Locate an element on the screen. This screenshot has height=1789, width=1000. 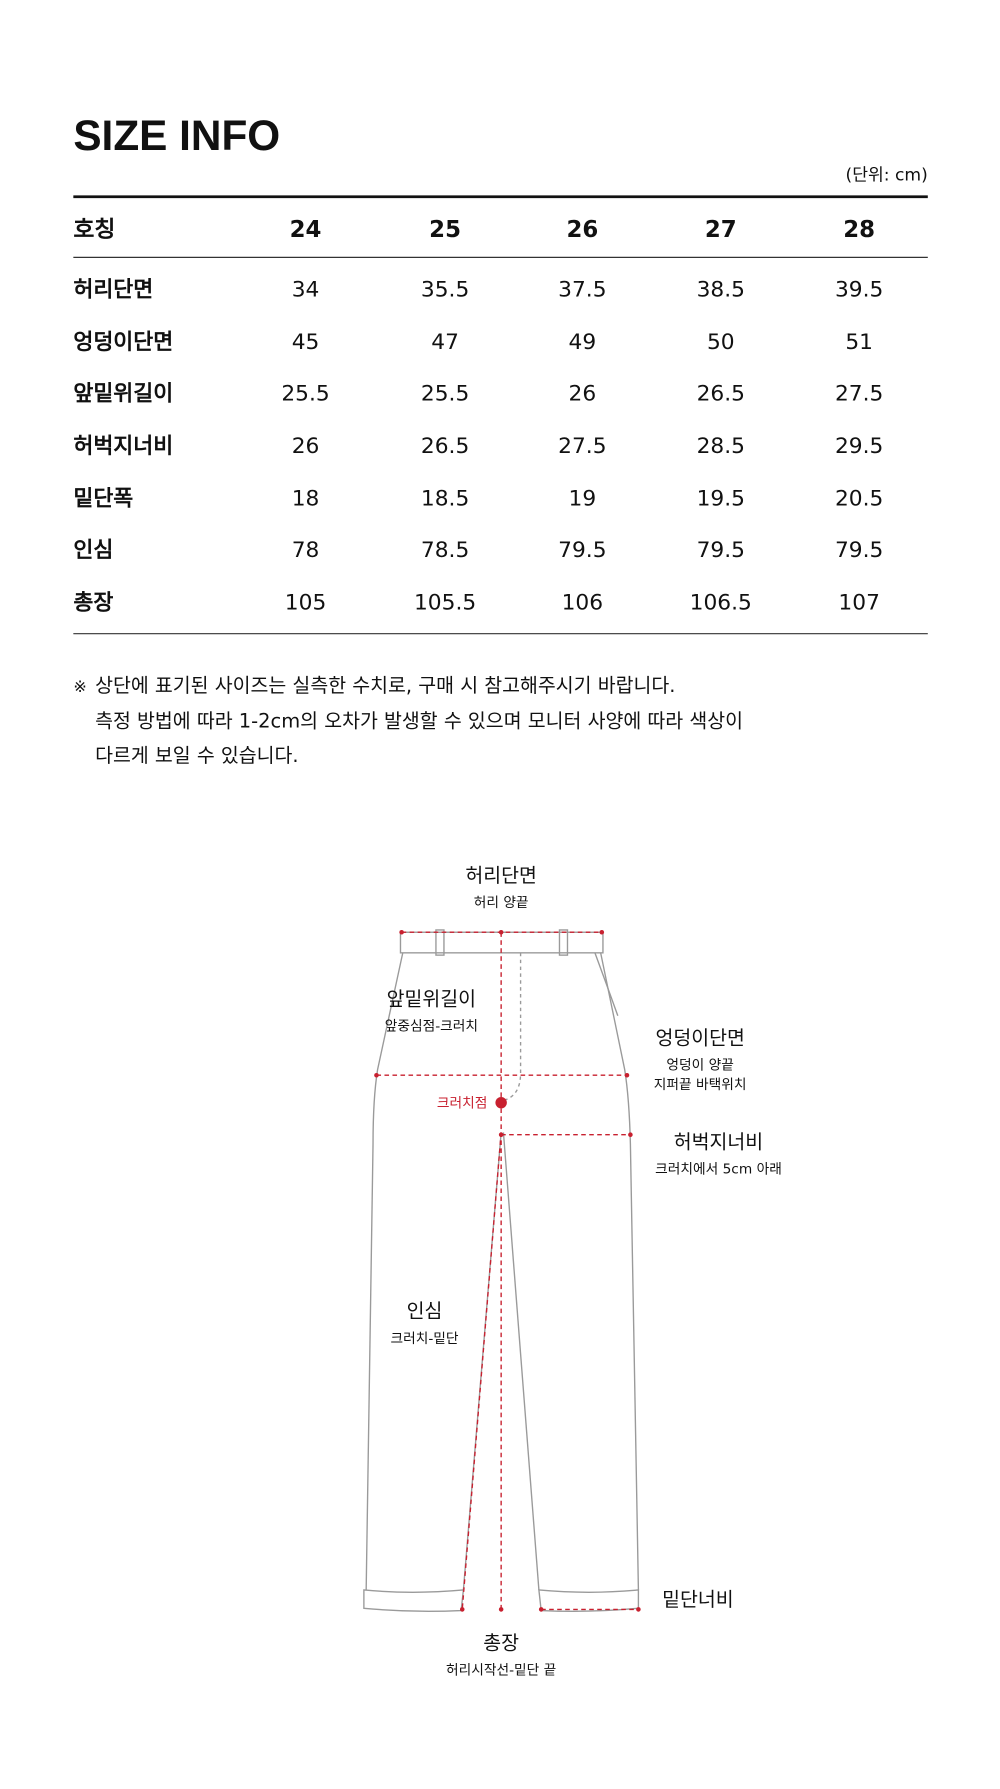
title: SIZE INFO is located at coordinates (176, 135).